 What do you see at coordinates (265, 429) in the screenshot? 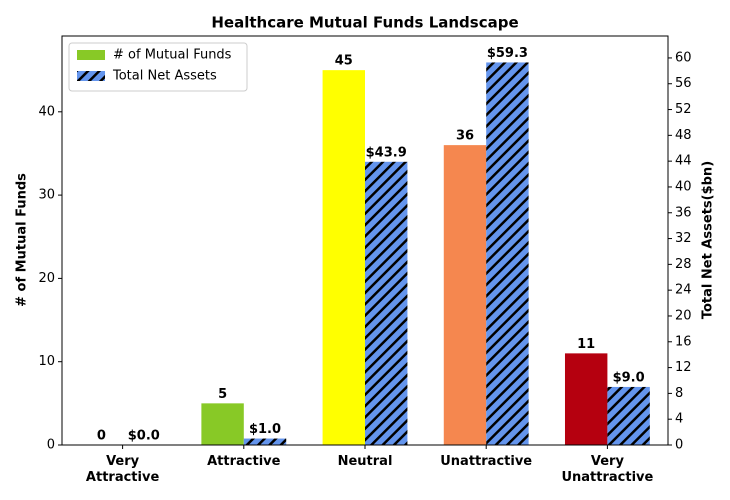
I see `value-label: $1.0` at bounding box center [265, 429].